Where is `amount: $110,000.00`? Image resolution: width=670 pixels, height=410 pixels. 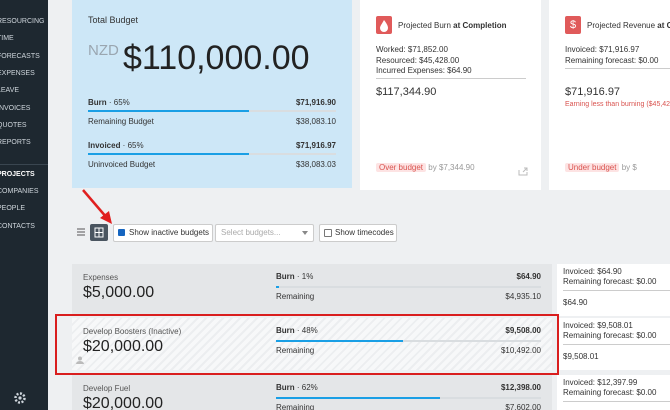
amount: $110,000.00 is located at coordinates (216, 58).